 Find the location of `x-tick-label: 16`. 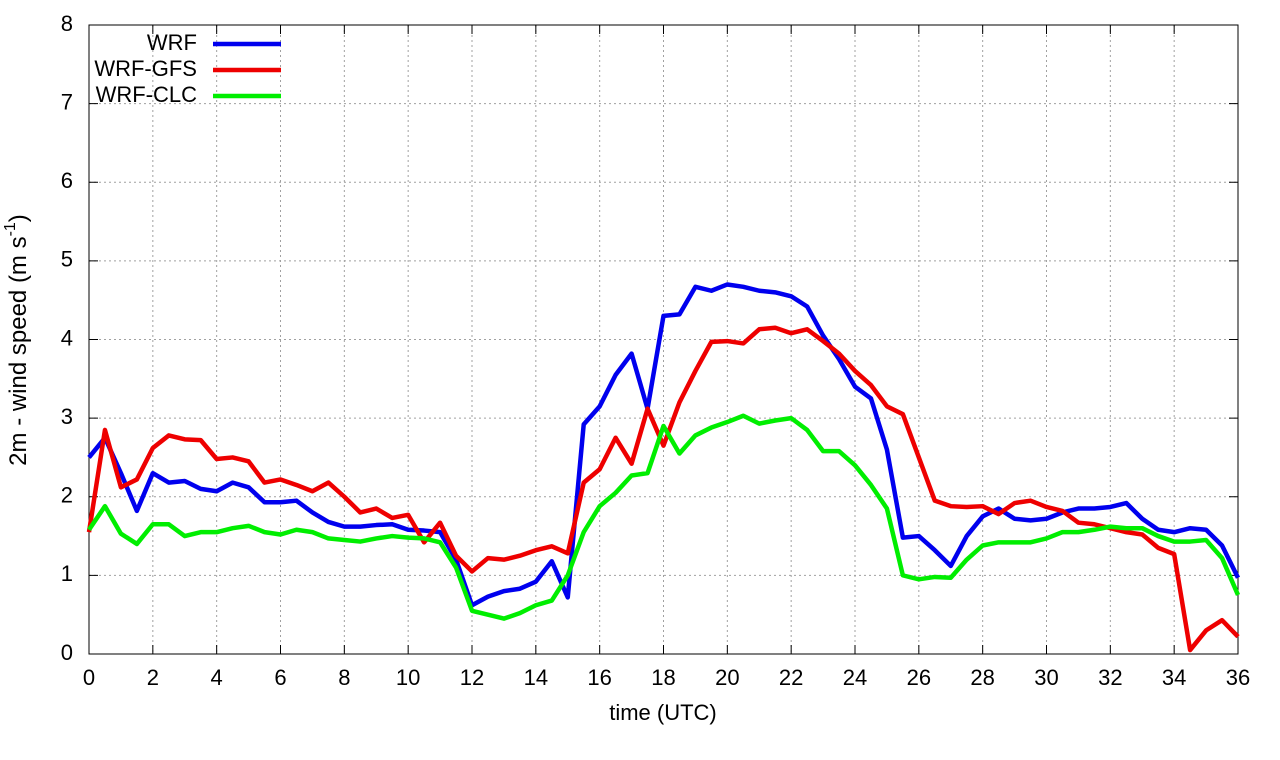

x-tick-label: 16 is located at coordinates (599, 677).